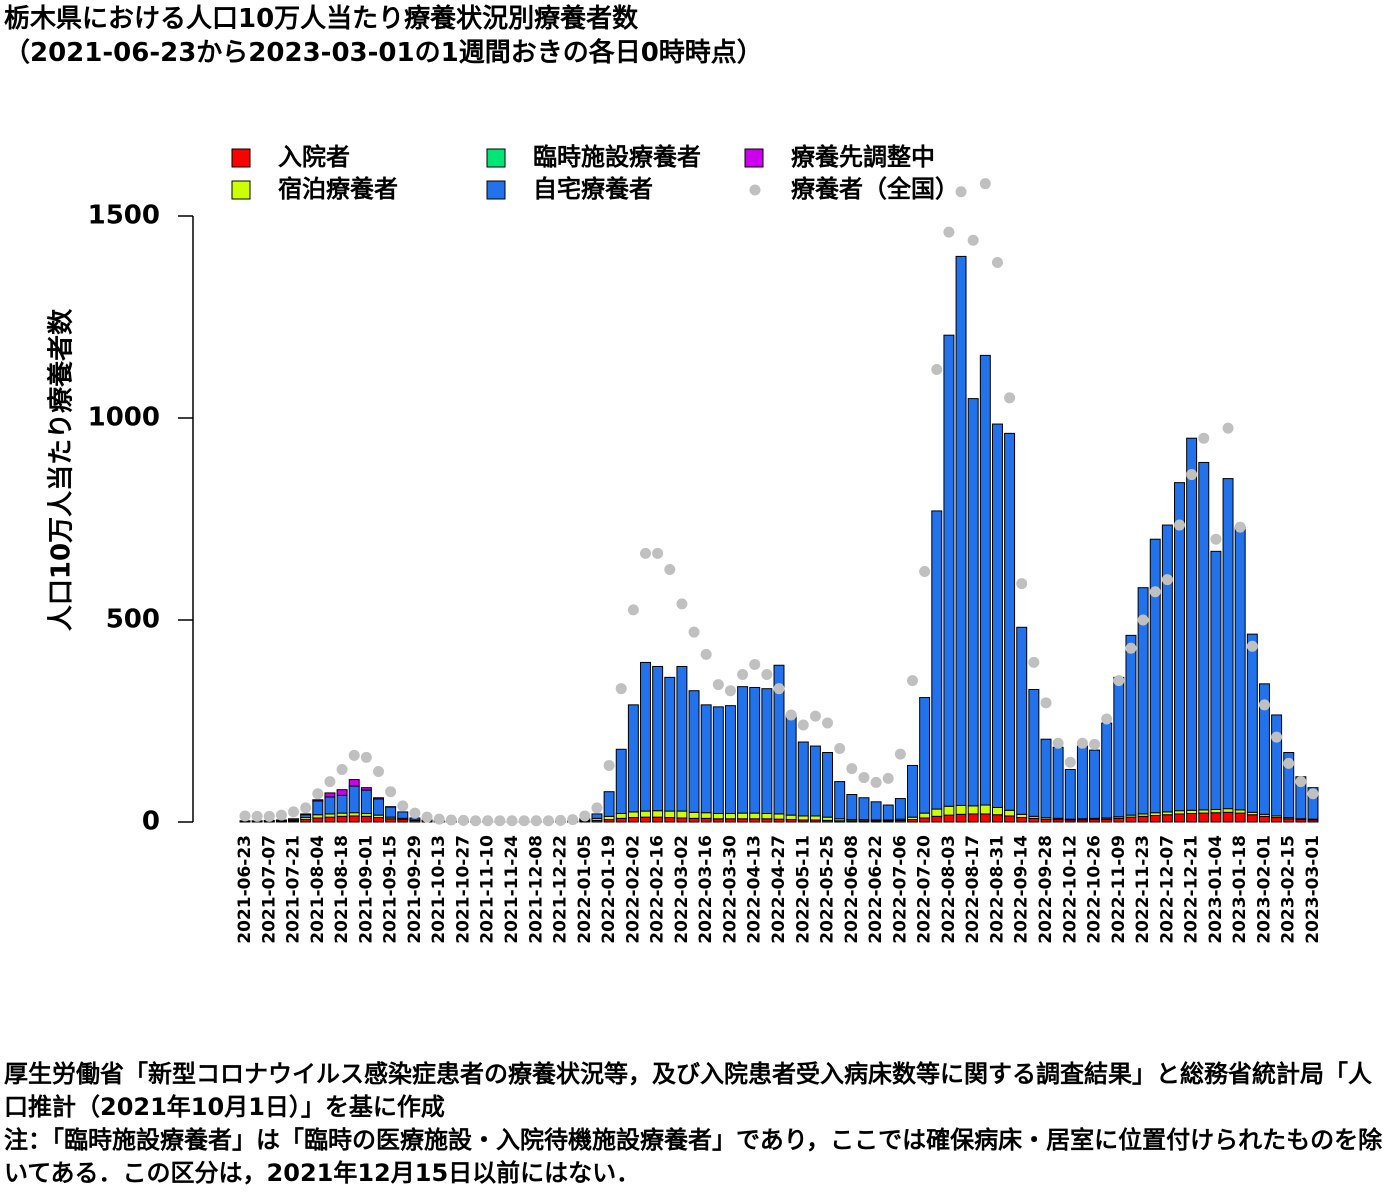 Image resolution: width=1400 pixels, height=1200 pixels. I want to click on y-tick-label: 1000, so click(124, 418).